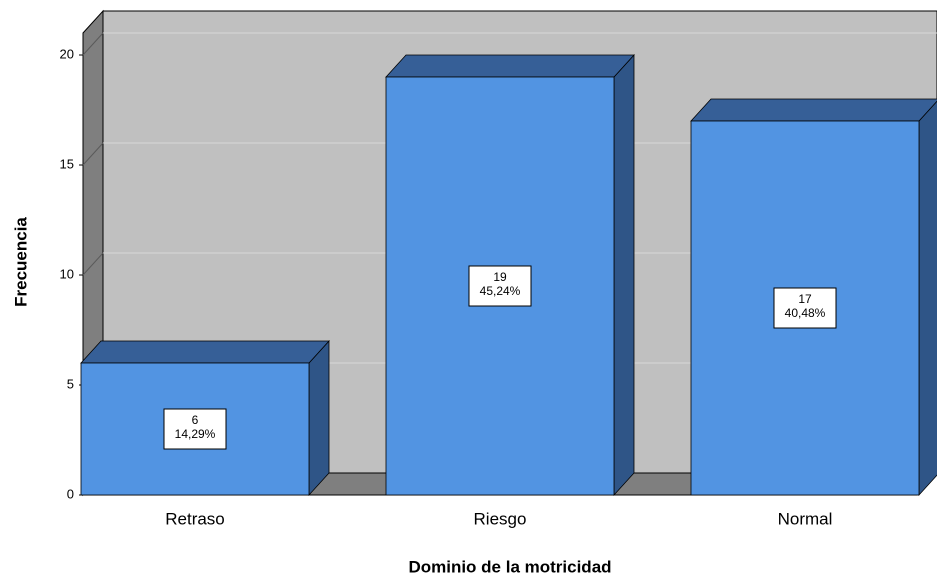 This screenshot has height=580, width=937. Describe the element at coordinates (20, 262) in the screenshot. I see `y-axis-label: Frecuencia` at that location.